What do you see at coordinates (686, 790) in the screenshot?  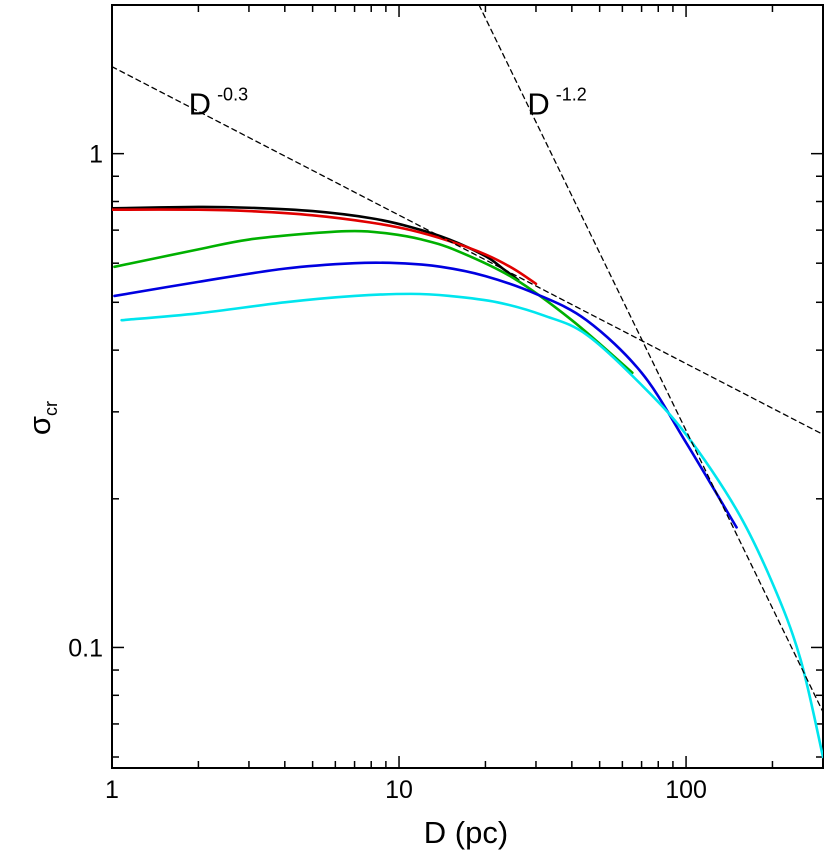 I see `x-tick-label: 100` at bounding box center [686, 790].